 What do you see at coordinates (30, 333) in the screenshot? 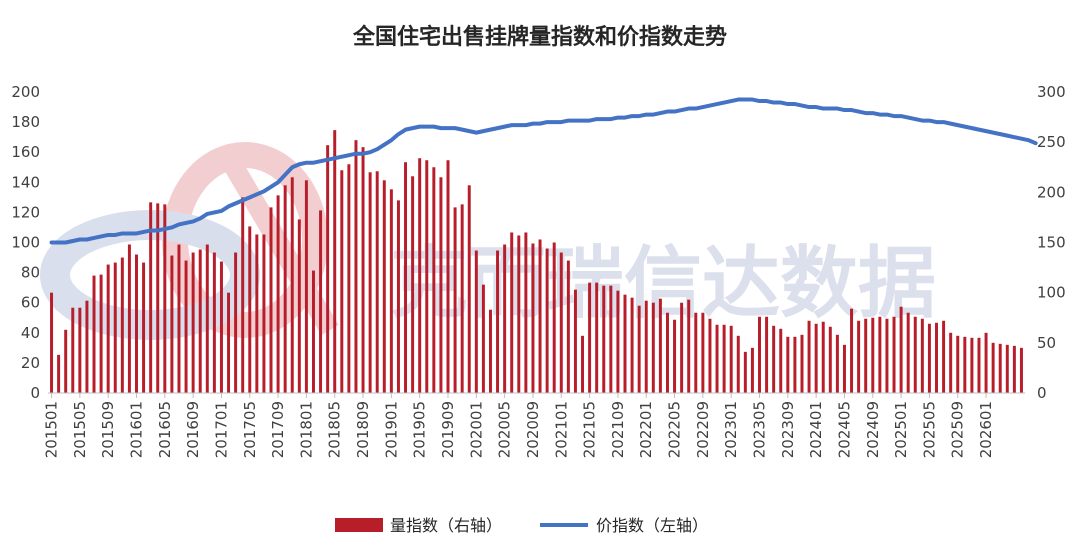
I see `left-tick-label: 40` at bounding box center [30, 333].